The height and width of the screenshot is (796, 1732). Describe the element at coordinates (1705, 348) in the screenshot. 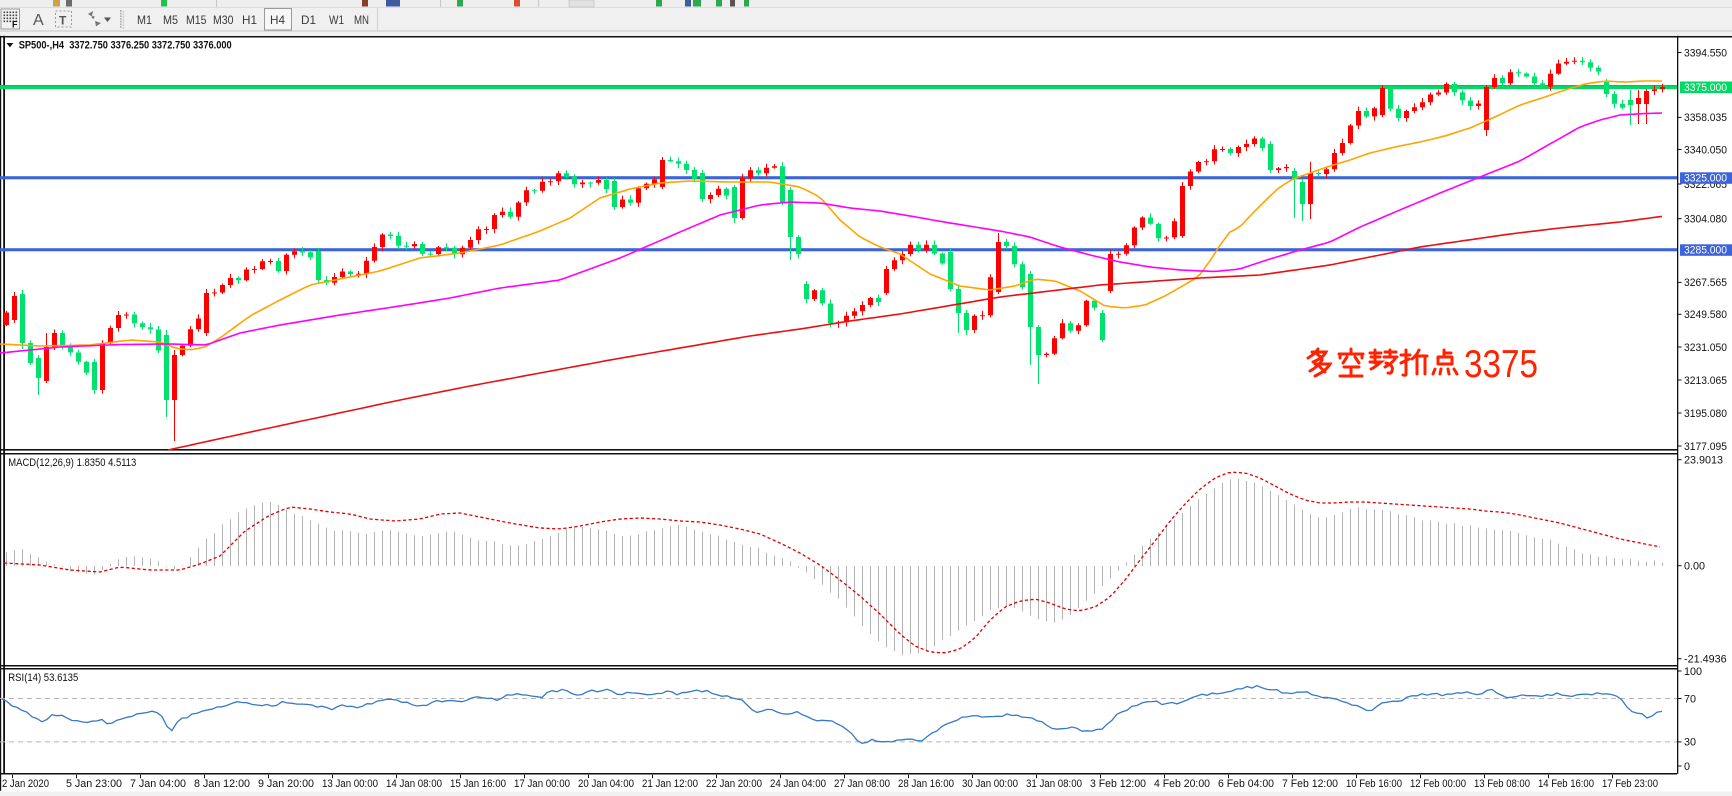

I see `svg-text: 3231.050` at that location.